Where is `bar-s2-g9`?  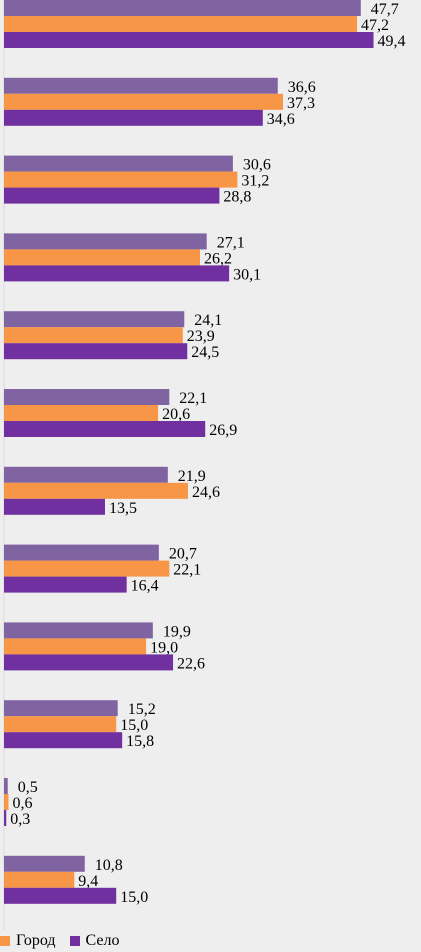
bar-s2-g9 is located at coordinates (75, 646).